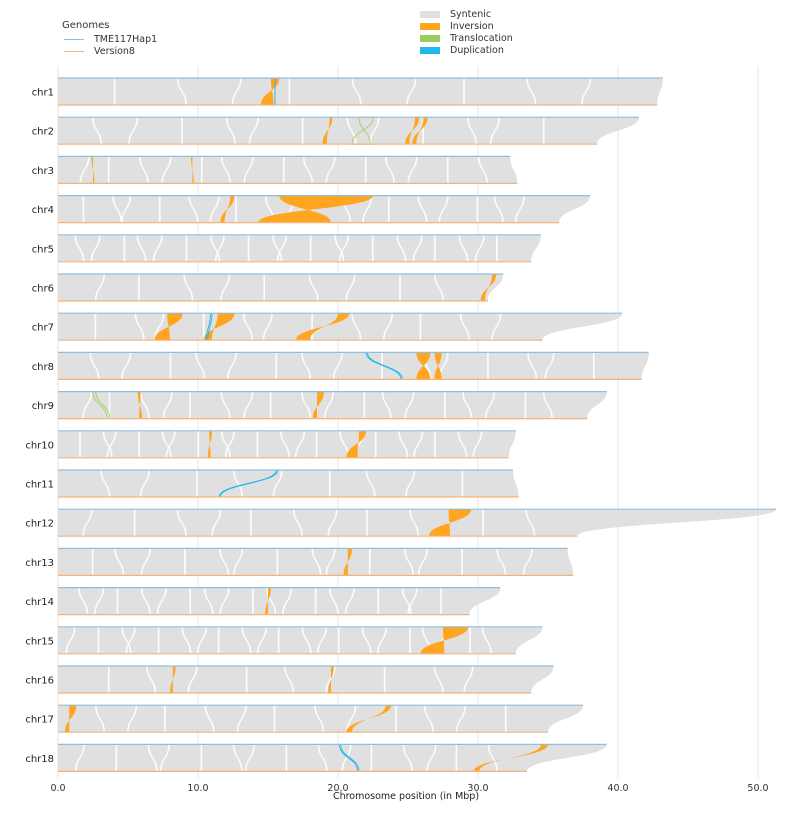 The image size is (785, 817). Describe the element at coordinates (114, 51) in the screenshot. I see `legend-label: Version8` at that location.